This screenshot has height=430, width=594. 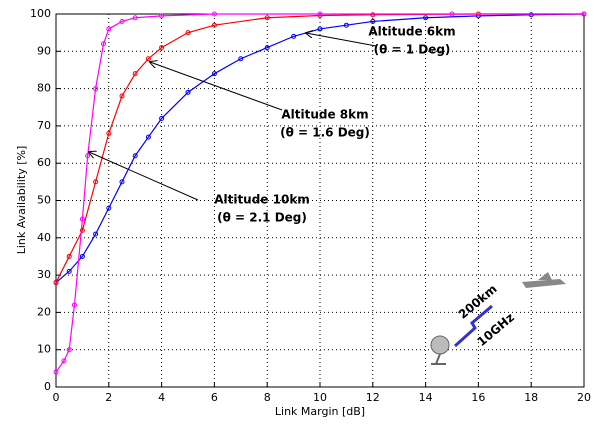 I want to click on y-tick-label: 20, so click(x=44, y=311).